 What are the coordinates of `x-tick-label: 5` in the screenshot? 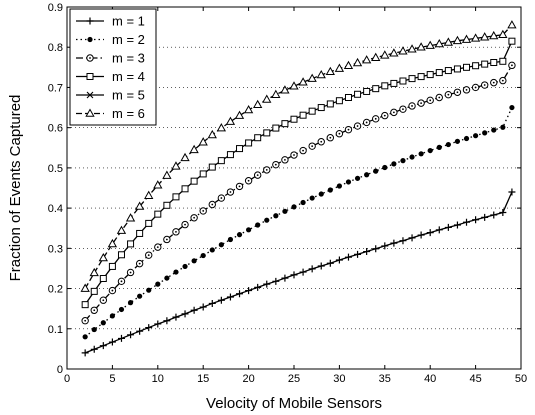 It's located at (112, 379).